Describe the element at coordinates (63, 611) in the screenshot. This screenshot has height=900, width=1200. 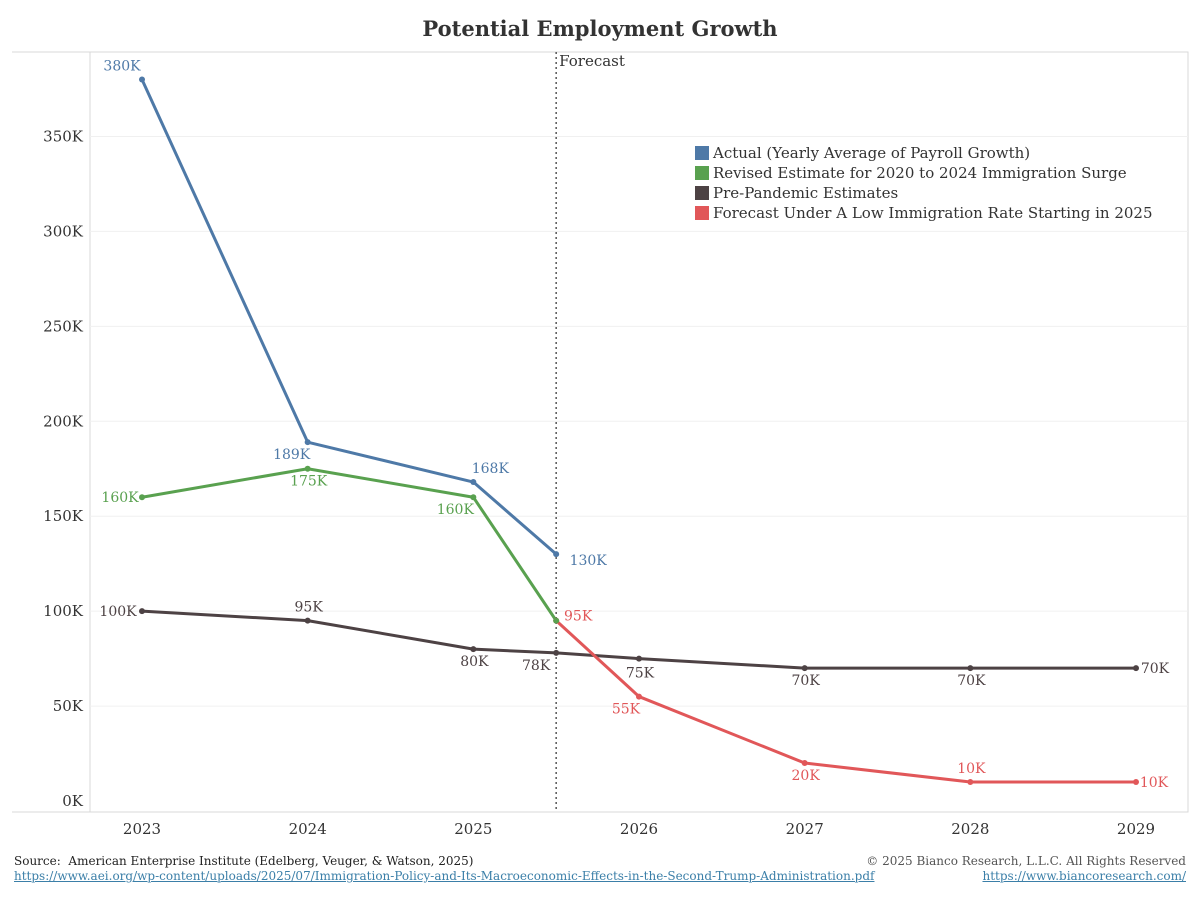
I see `y-tick-label: 100K` at that location.